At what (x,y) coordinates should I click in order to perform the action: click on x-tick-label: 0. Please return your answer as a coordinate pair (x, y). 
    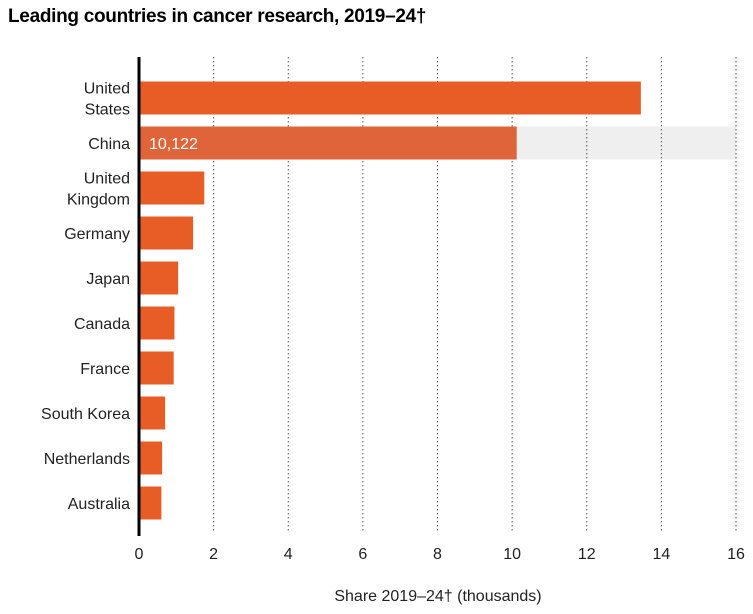
    Looking at the image, I should click on (139, 554).